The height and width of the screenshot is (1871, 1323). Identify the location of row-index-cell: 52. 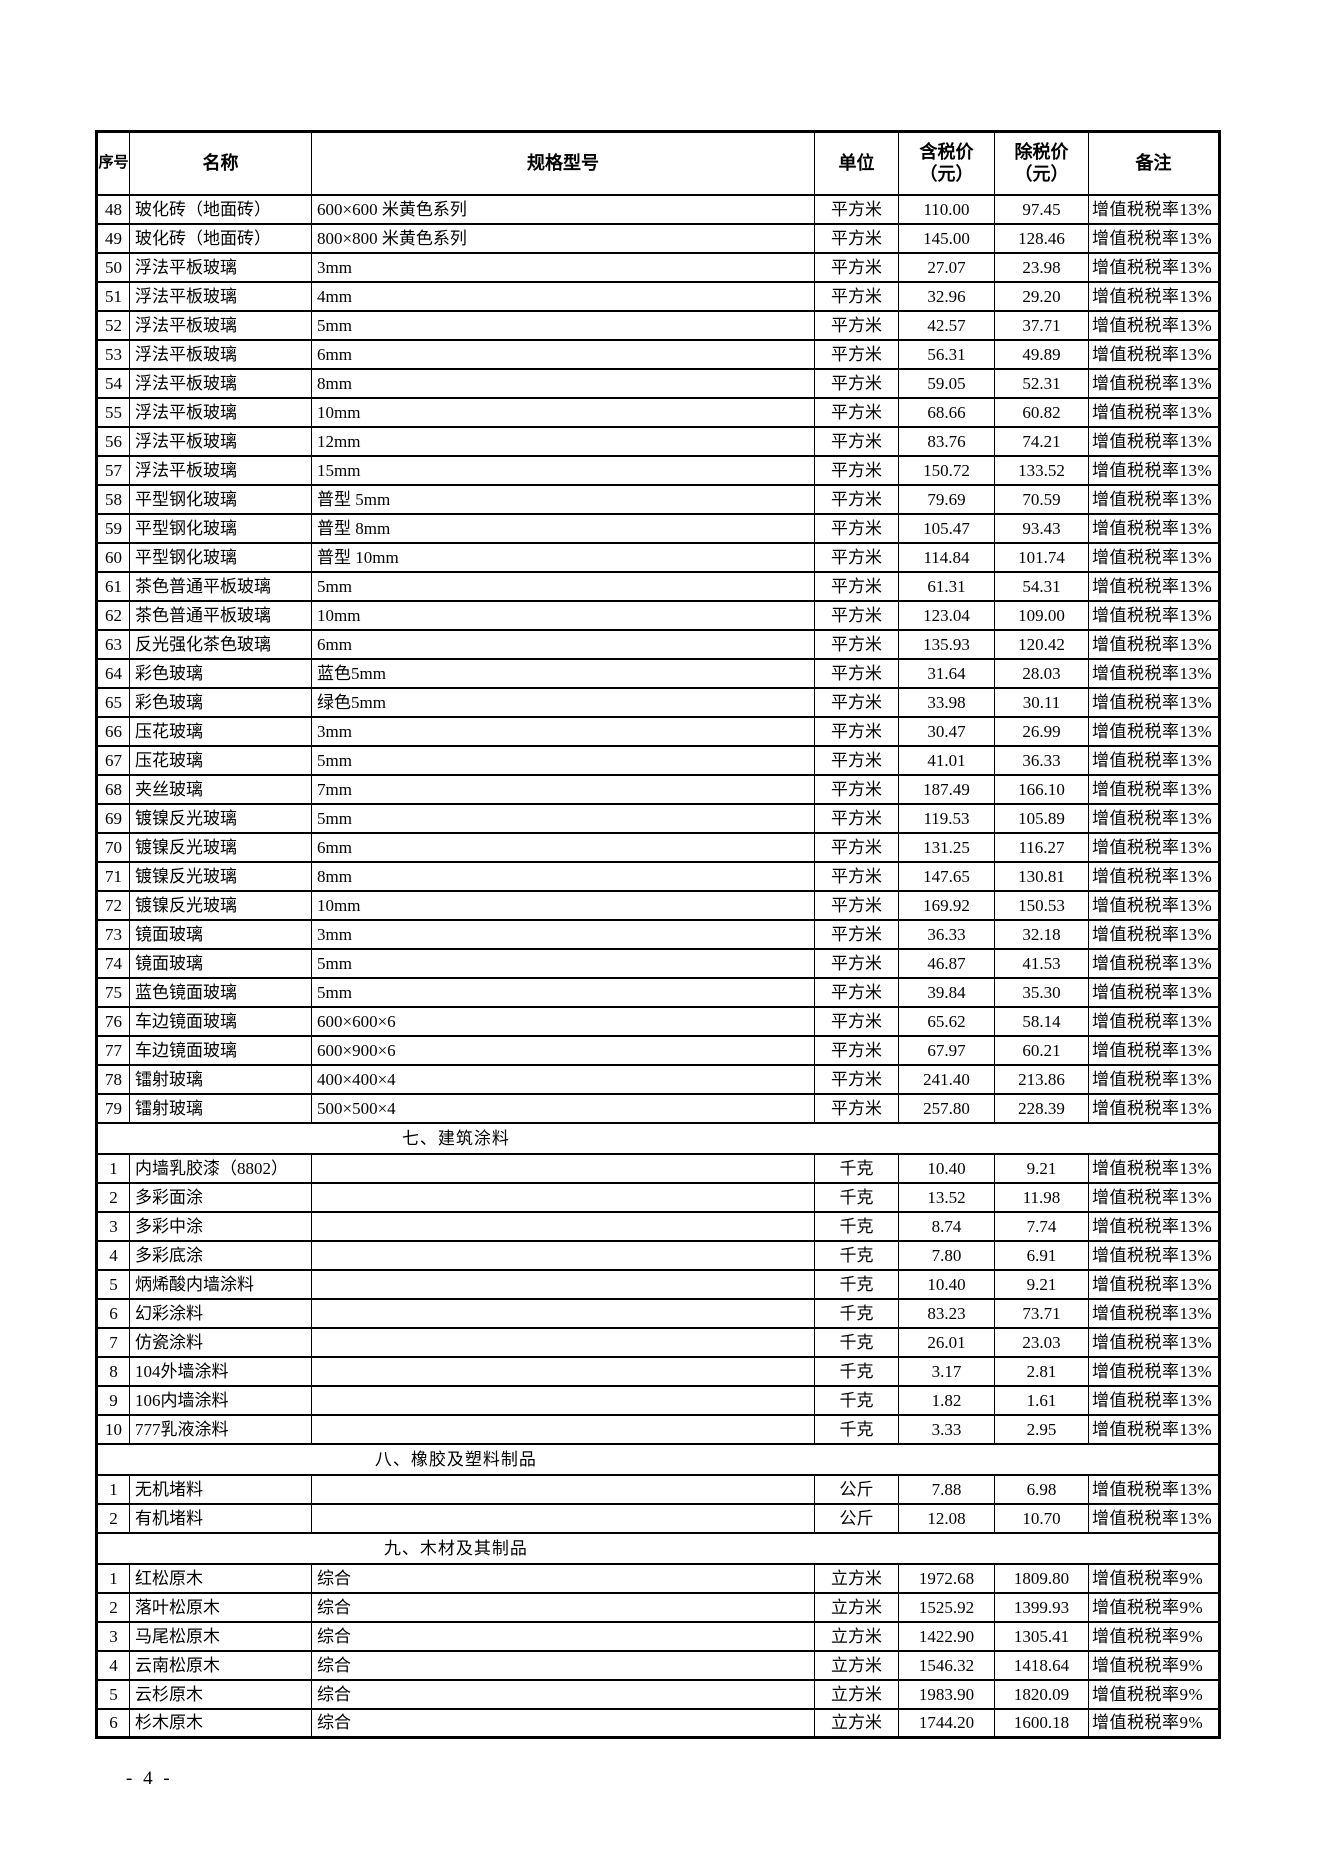
(113, 325).